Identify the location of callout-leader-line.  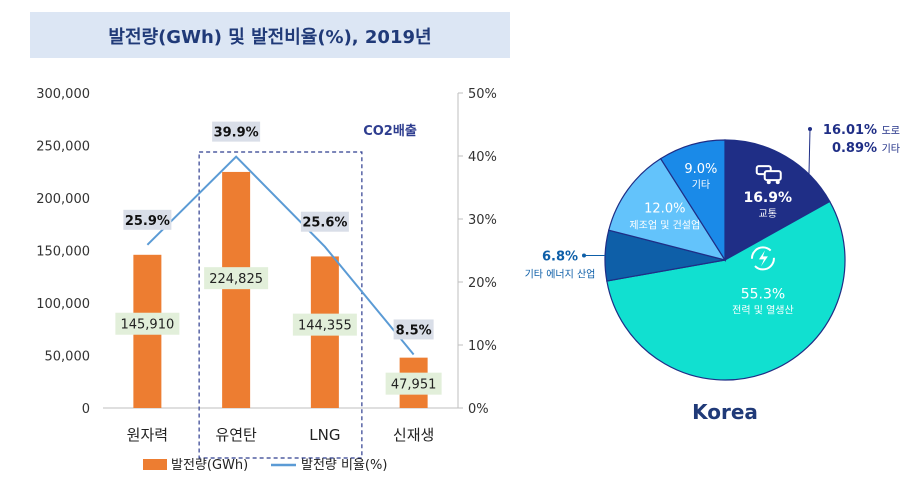
(809, 151).